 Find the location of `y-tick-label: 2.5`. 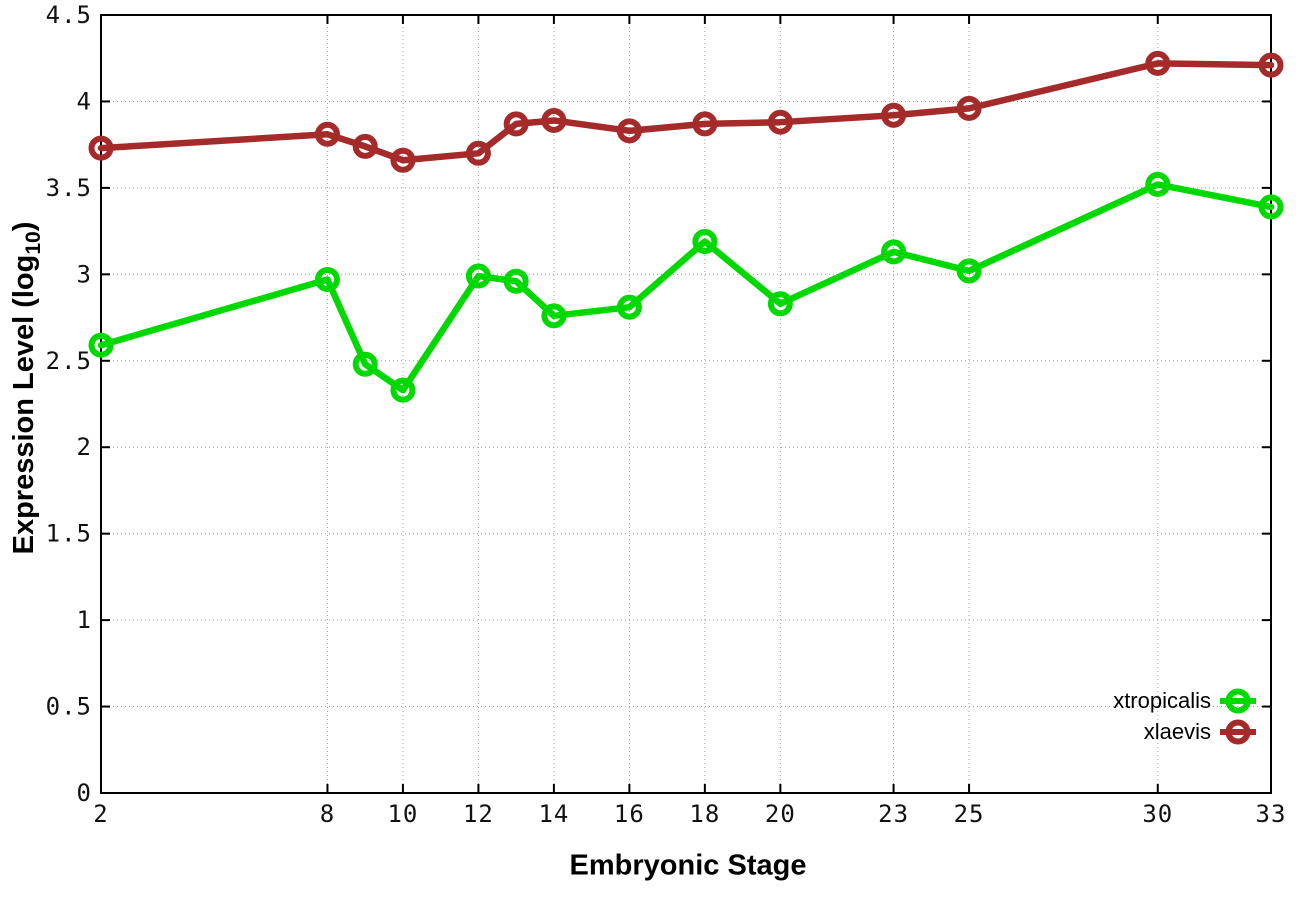

y-tick-label: 2.5 is located at coordinates (69, 361).